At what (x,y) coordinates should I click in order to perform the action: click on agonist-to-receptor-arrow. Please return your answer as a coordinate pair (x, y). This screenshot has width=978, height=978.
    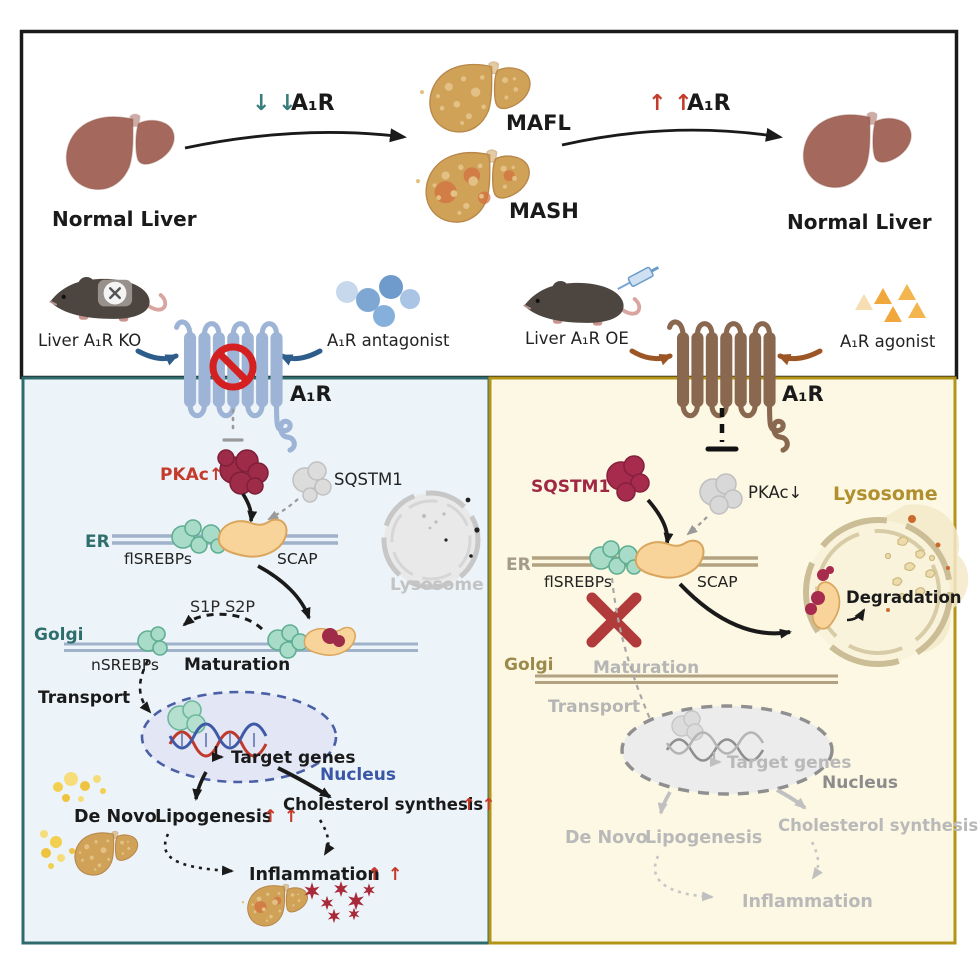
    Looking at the image, I should click on (800, 357).